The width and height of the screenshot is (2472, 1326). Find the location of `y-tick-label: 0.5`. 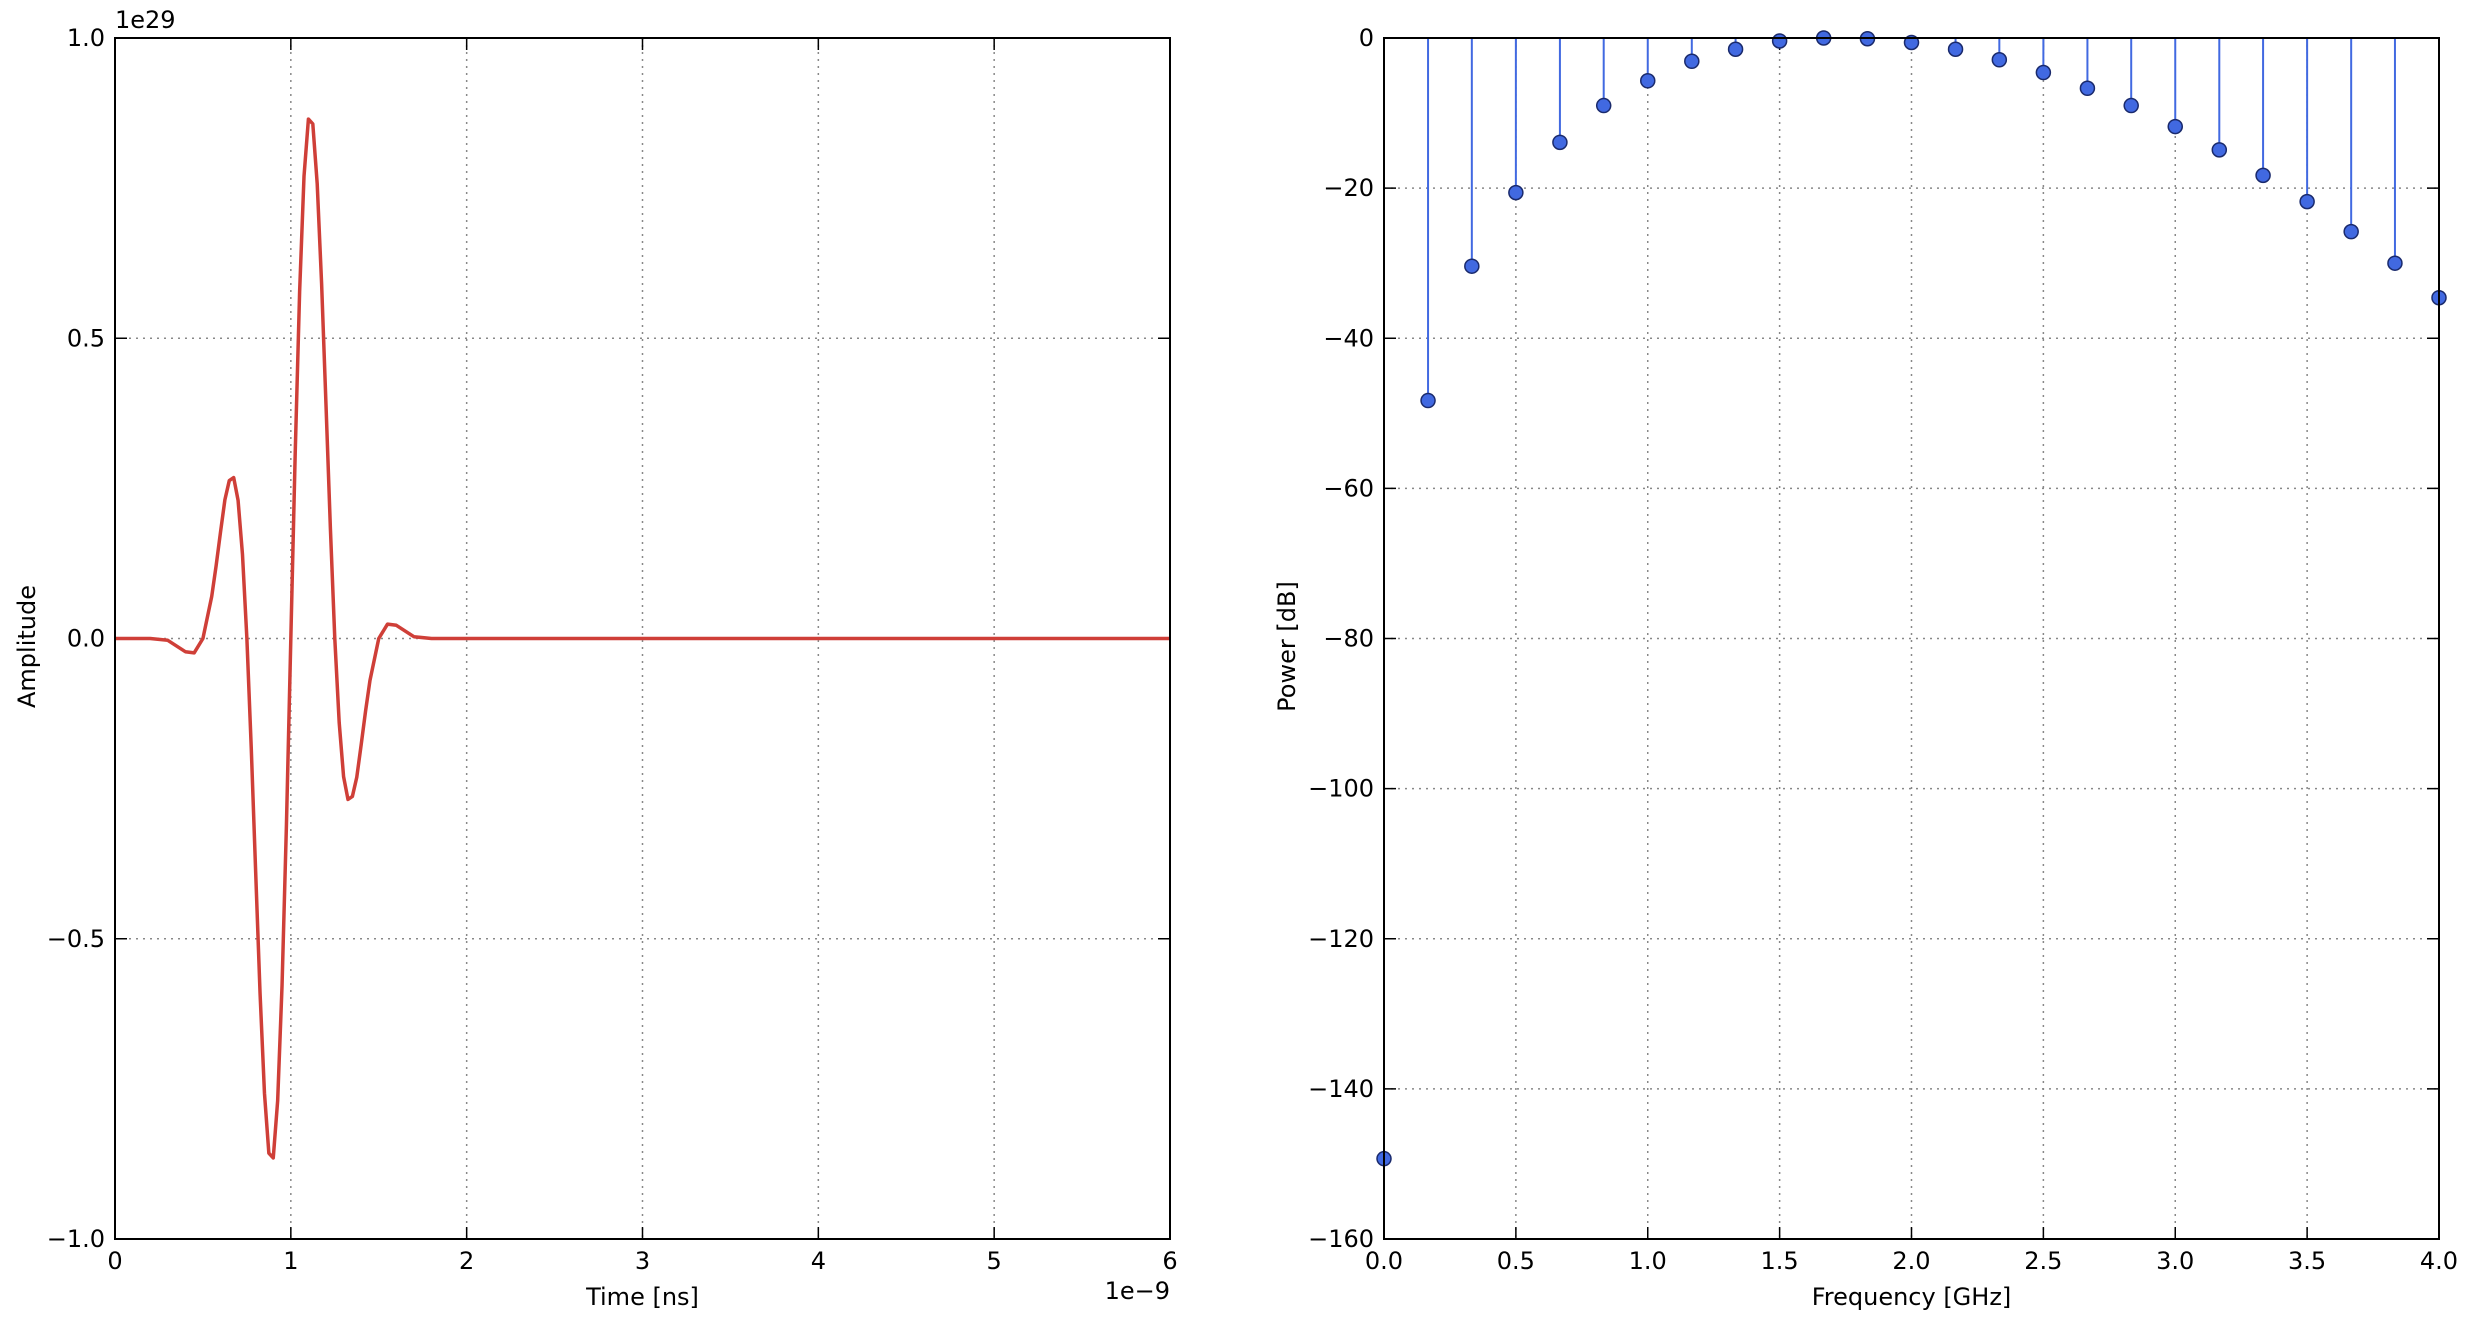

y-tick-label: 0.5 is located at coordinates (86, 338).